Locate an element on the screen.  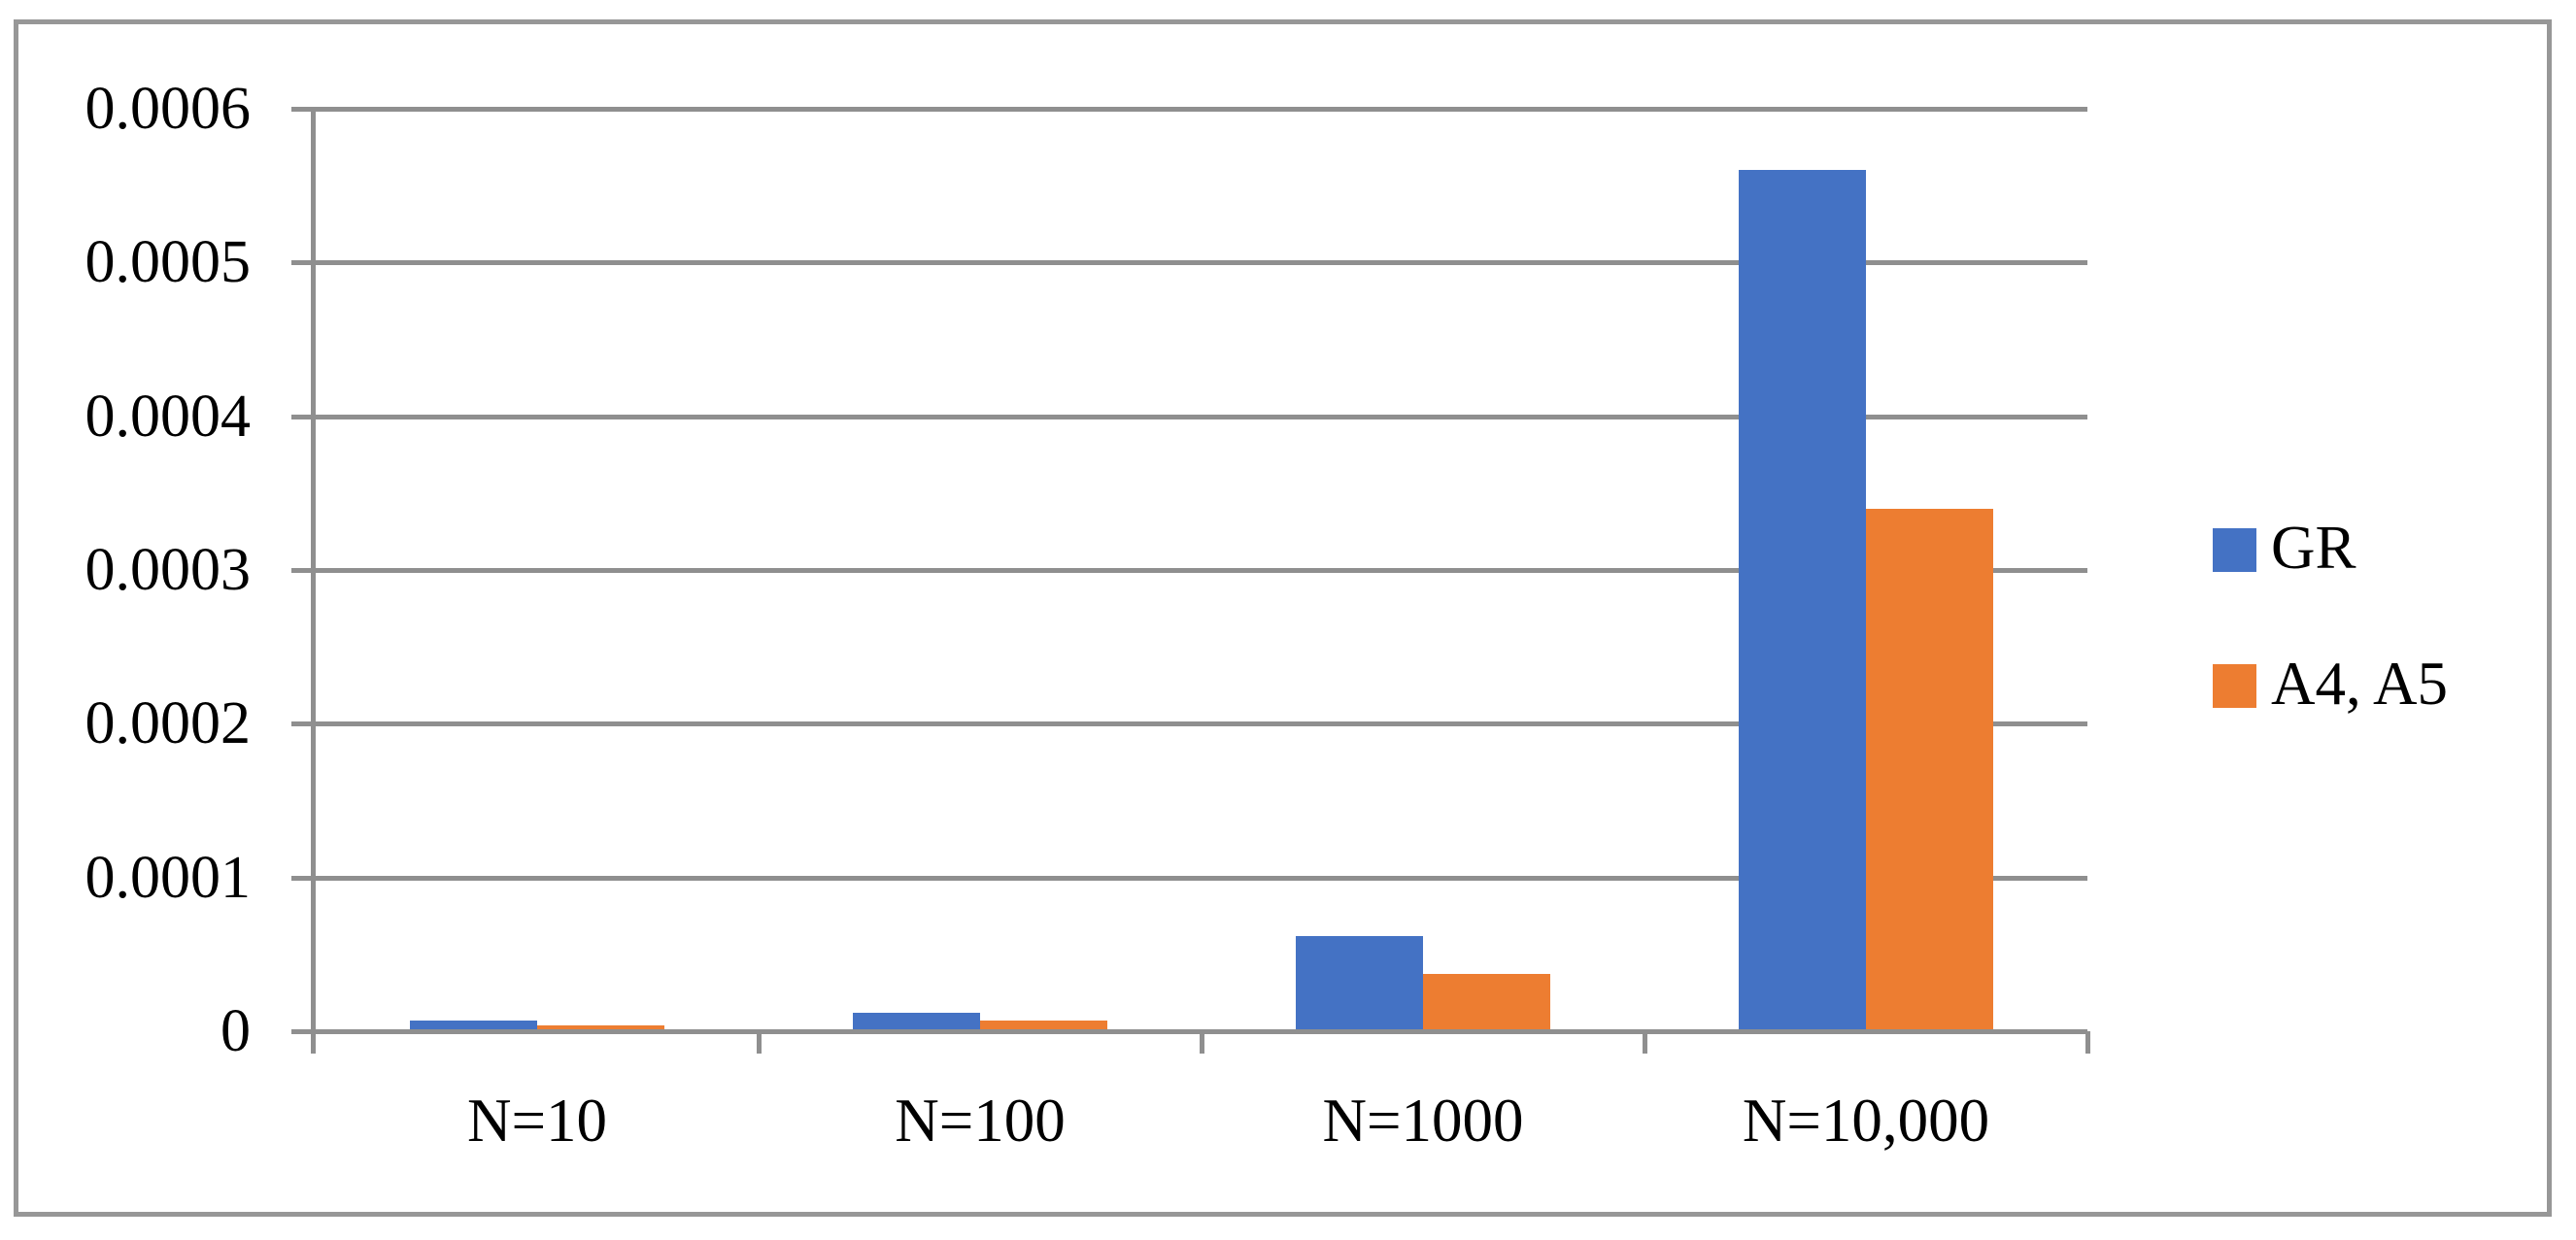
legend-label-gr: GR is located at coordinates (2313, 547).